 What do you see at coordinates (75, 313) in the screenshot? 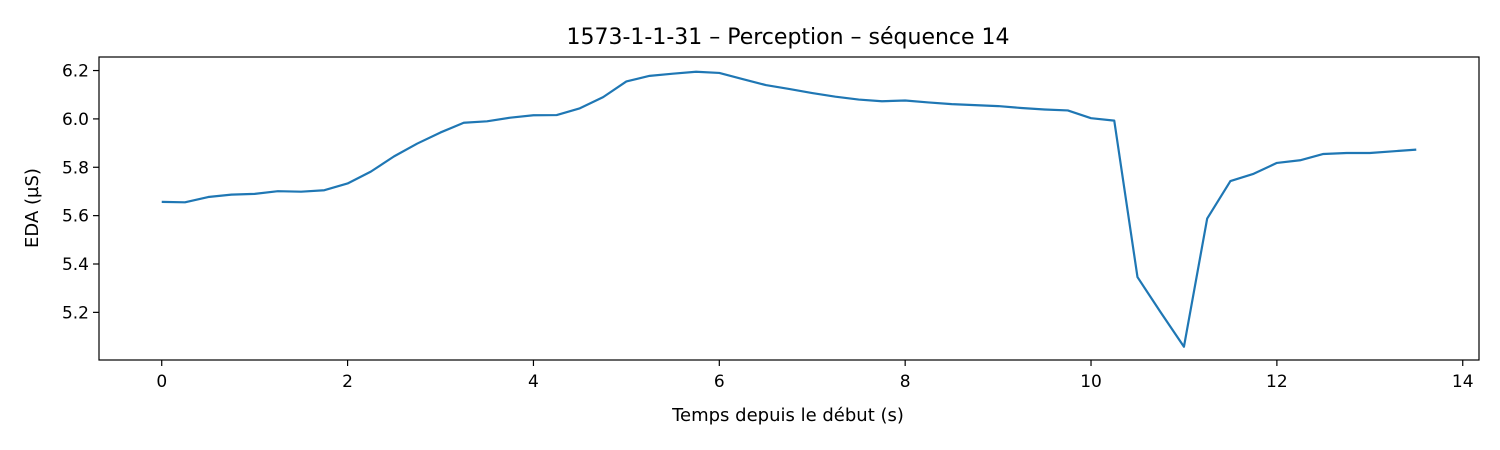
I see `y-tick-label: 5.2` at bounding box center [75, 313].